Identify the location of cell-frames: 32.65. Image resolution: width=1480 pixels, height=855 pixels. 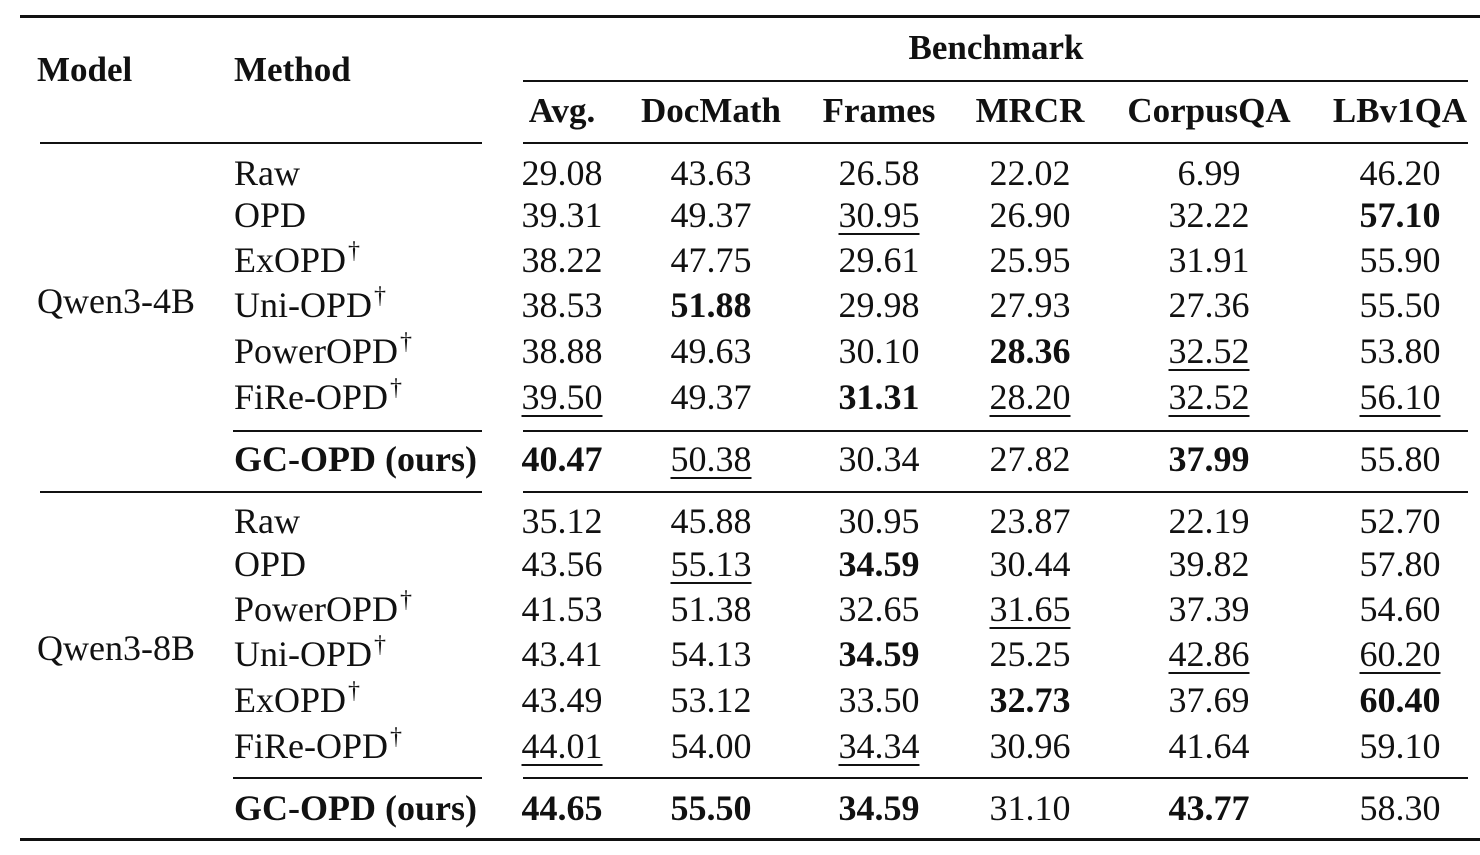
(879, 609).